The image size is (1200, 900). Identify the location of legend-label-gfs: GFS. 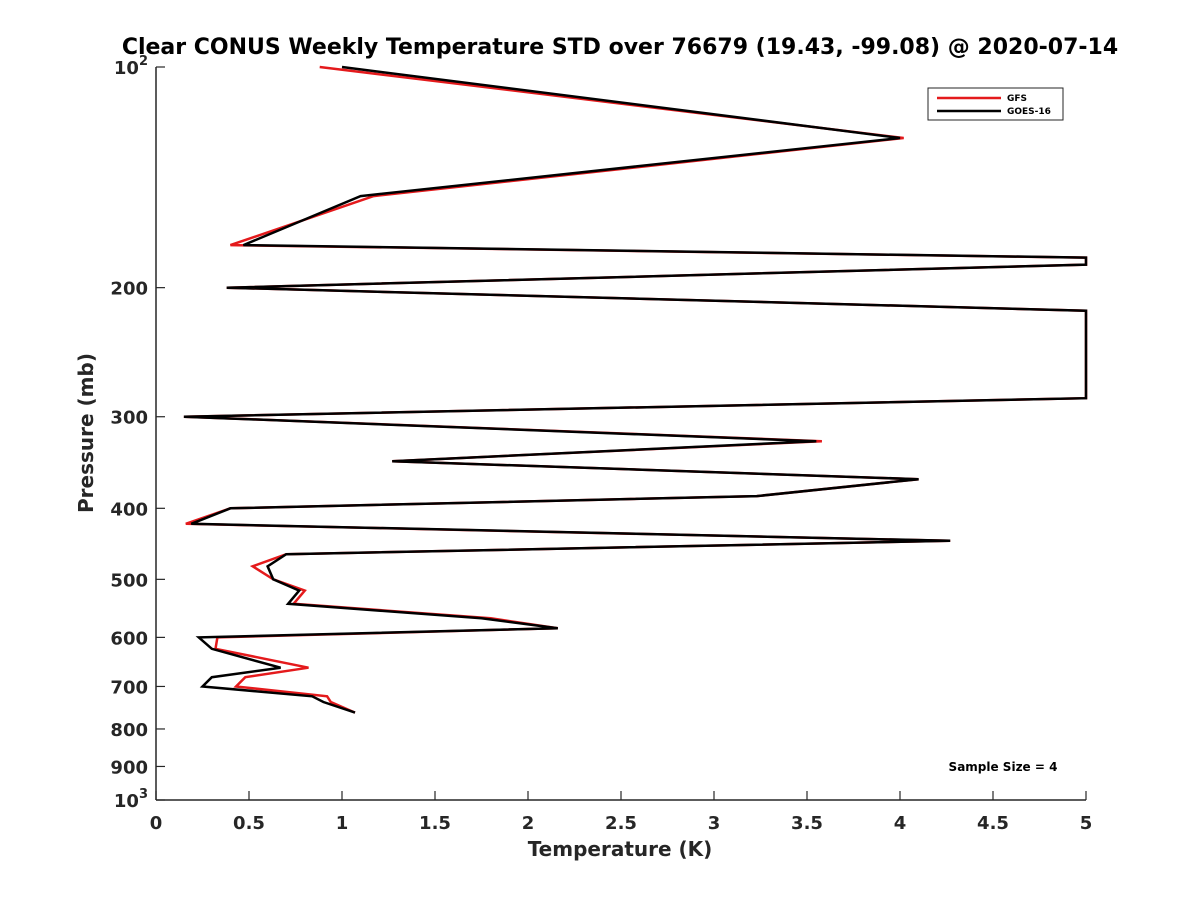
(1017, 99).